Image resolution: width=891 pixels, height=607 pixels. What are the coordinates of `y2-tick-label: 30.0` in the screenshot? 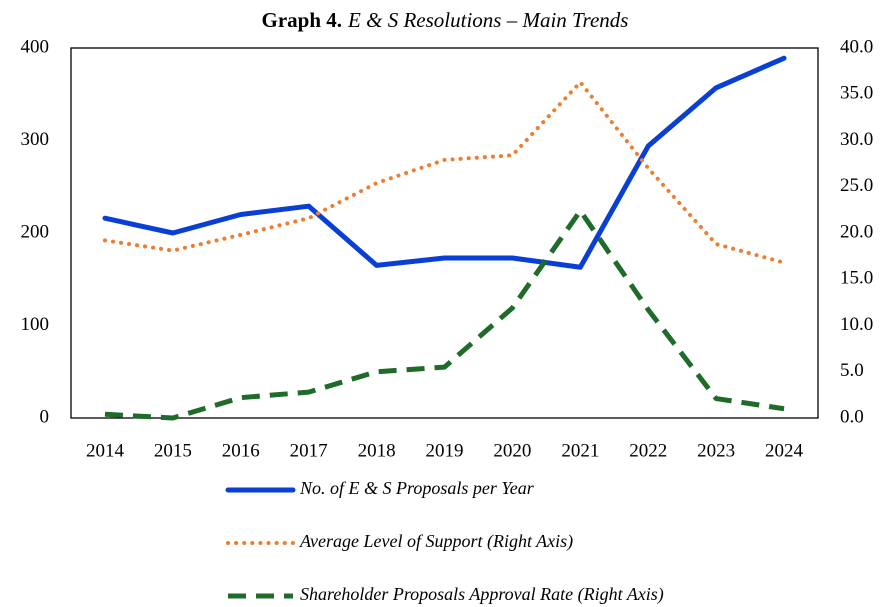 It's located at (856, 139).